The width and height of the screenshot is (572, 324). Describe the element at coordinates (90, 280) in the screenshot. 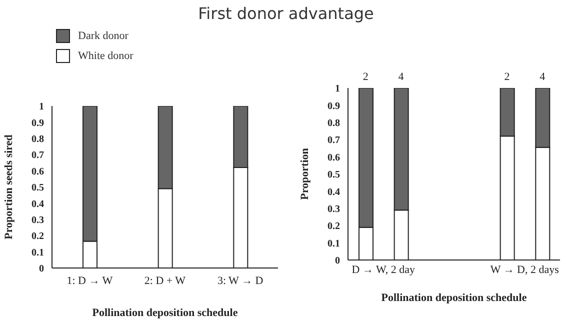

I see `x-tick-label: 1: D → W` at that location.